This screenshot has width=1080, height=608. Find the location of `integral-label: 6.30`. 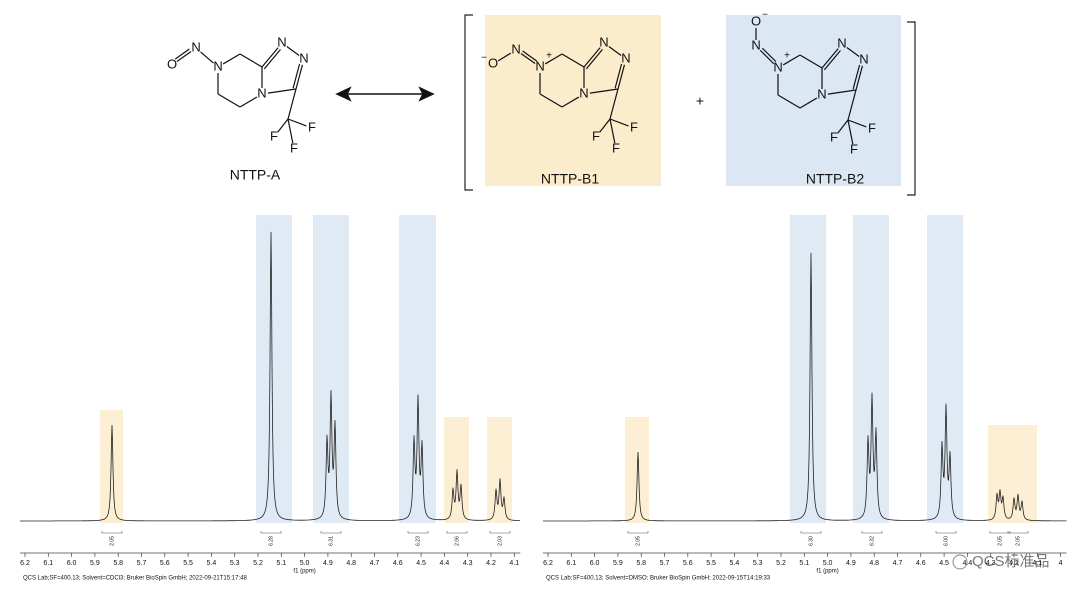

integral-label: 6.30 is located at coordinates (811, 541).